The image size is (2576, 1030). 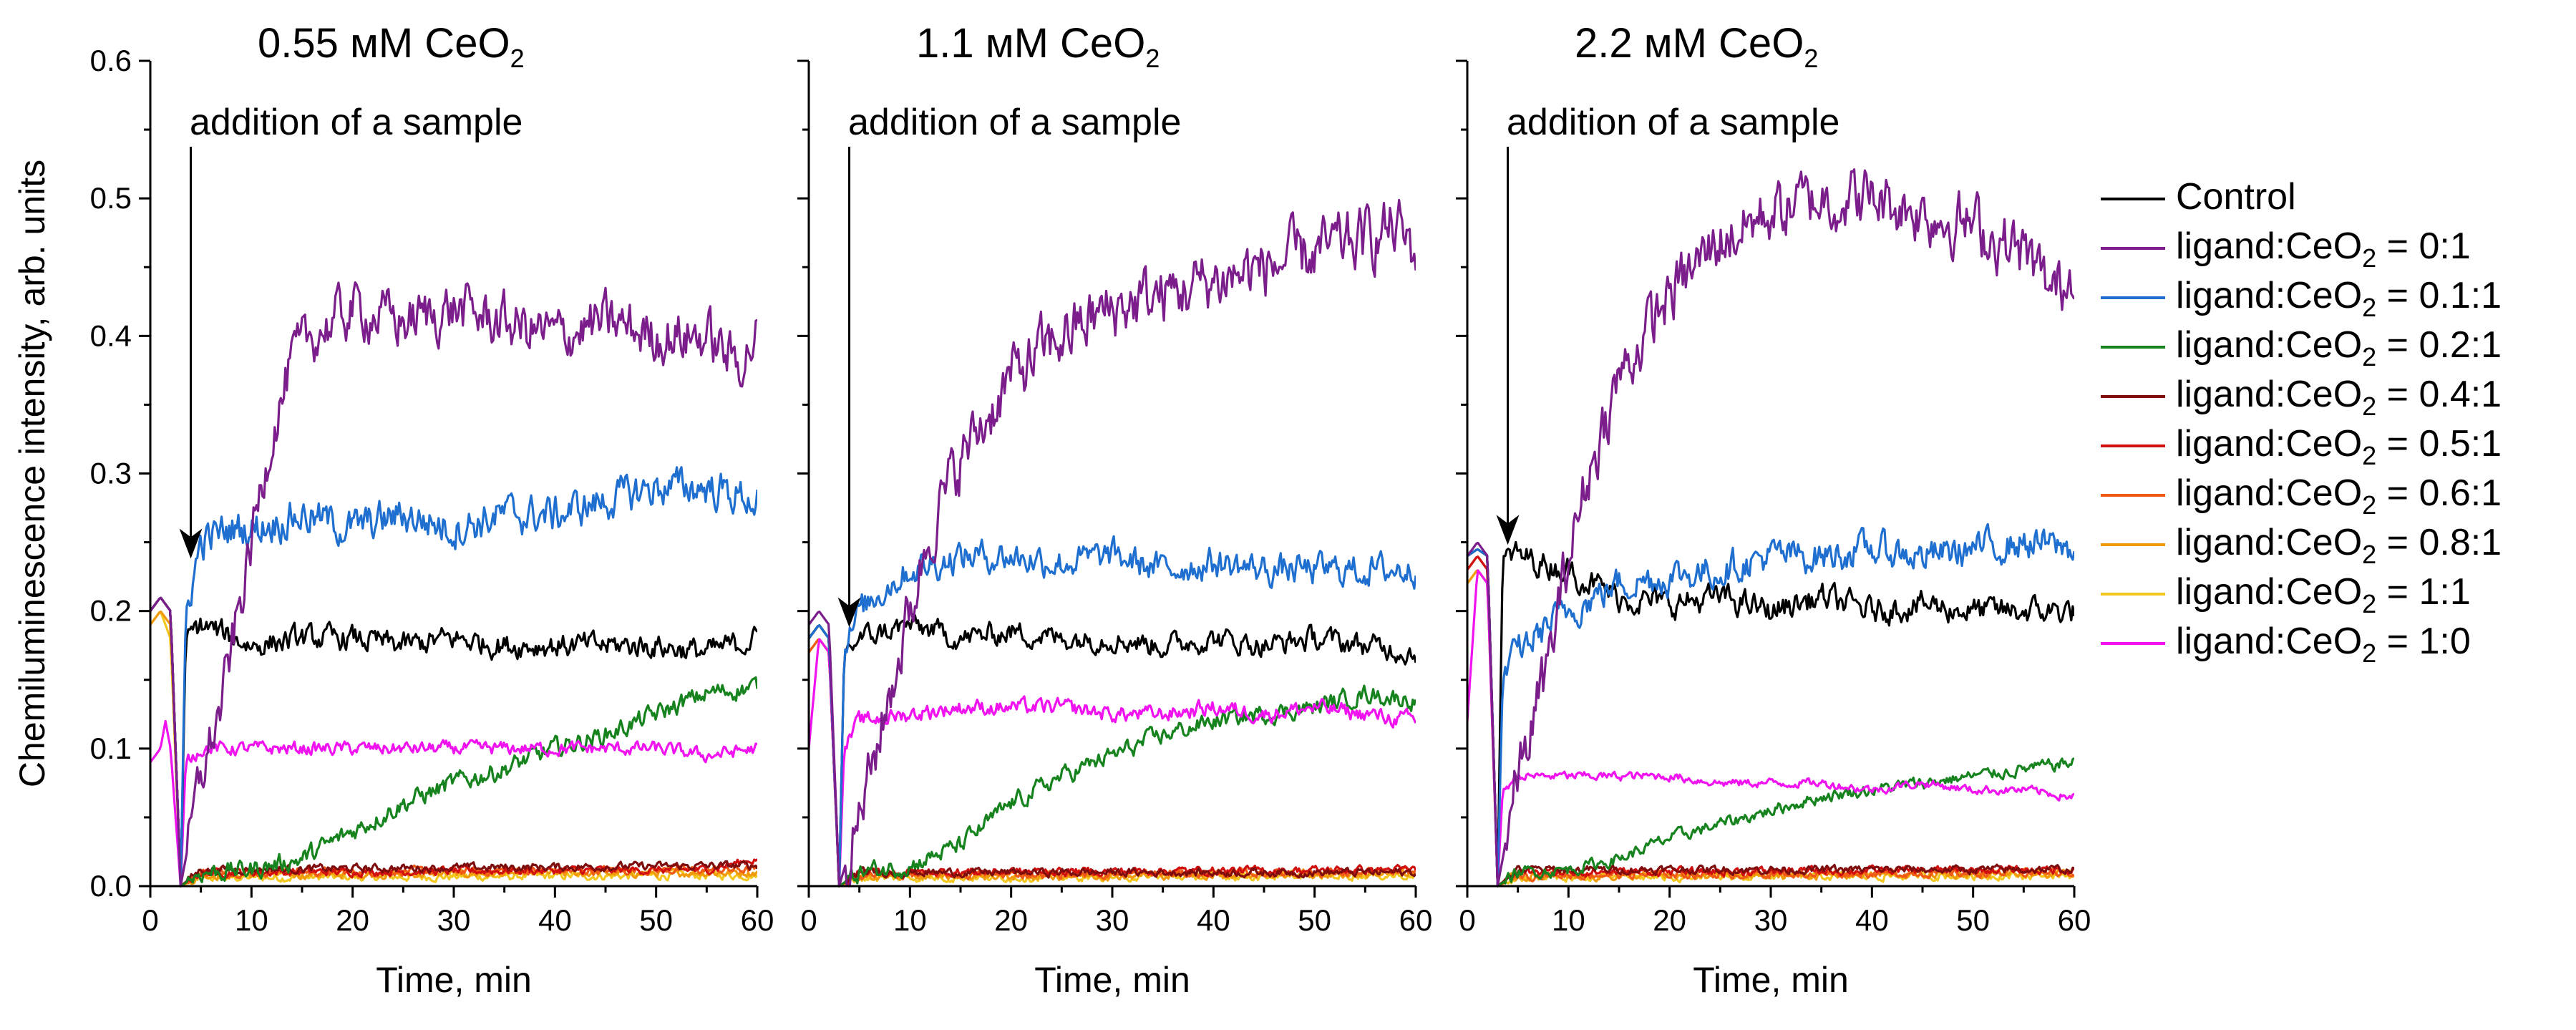 What do you see at coordinates (111, 473) in the screenshot?
I see `y-tick-label: 0.3` at bounding box center [111, 473].